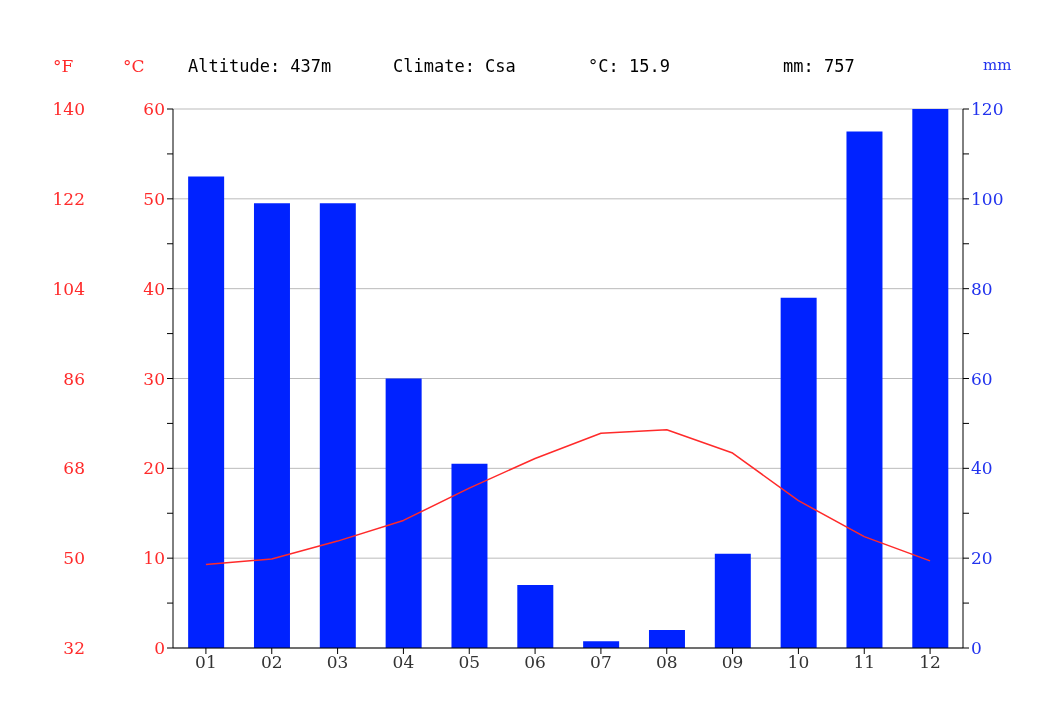  Describe the element at coordinates (819, 66) in the screenshot. I see `text: mm: 757` at that location.